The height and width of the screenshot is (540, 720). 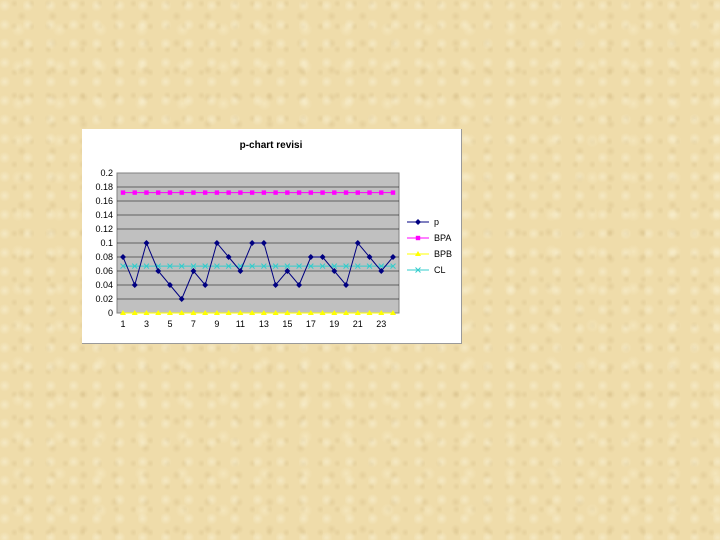 I want to click on x-tick-label: 23, so click(x=381, y=324).